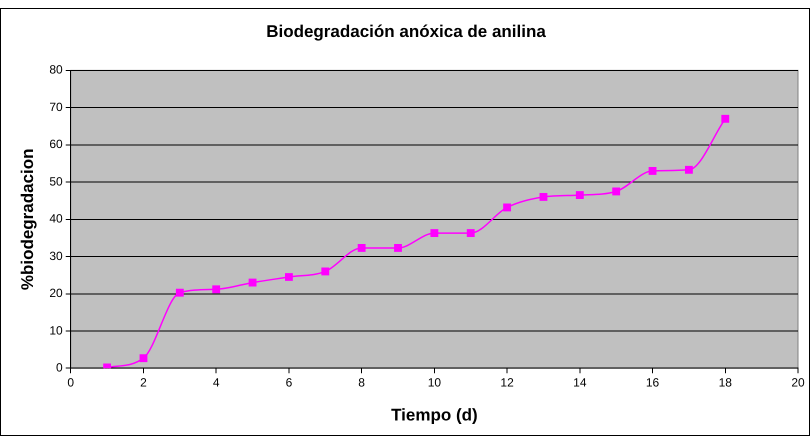  What do you see at coordinates (56, 255) in the screenshot?
I see `y-tick-label: 30` at bounding box center [56, 255].